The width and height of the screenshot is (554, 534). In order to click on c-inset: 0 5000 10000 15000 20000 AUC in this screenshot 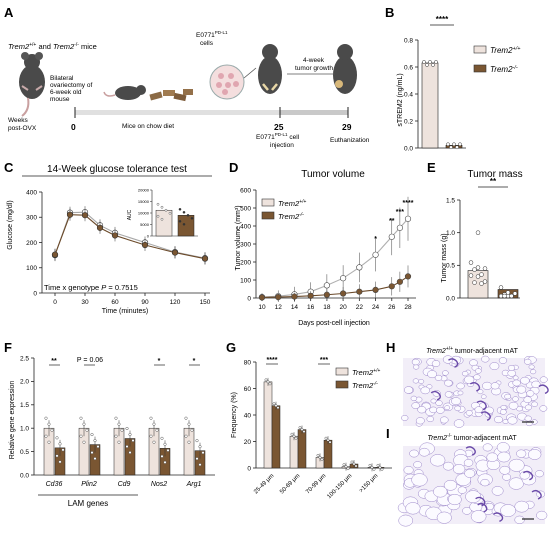, I will do `click(162, 213)`.